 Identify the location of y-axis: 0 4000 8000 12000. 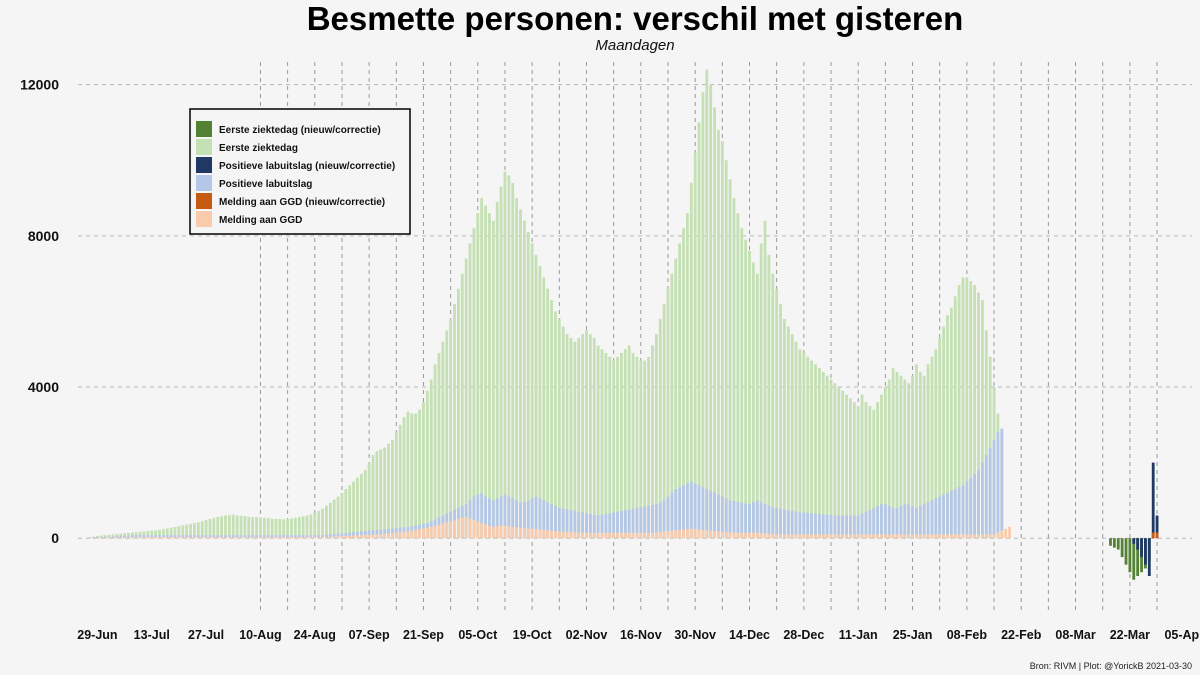
(39, 312).